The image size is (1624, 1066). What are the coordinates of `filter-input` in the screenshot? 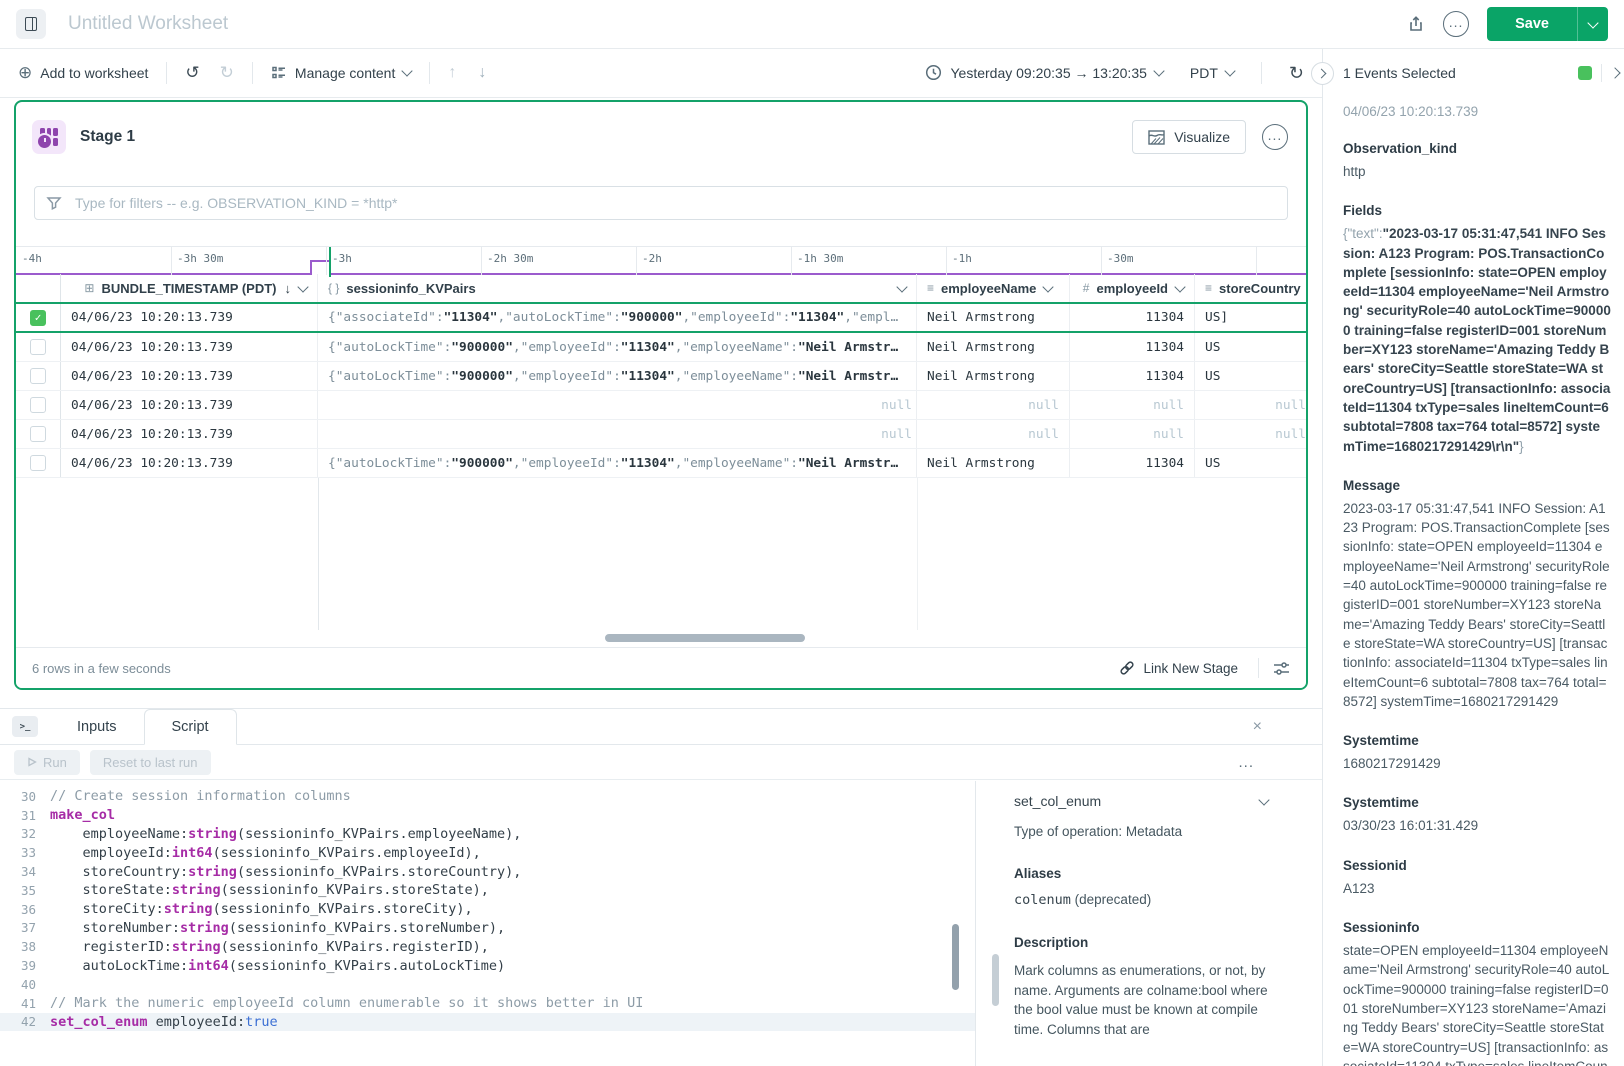 It's located at (661, 203).